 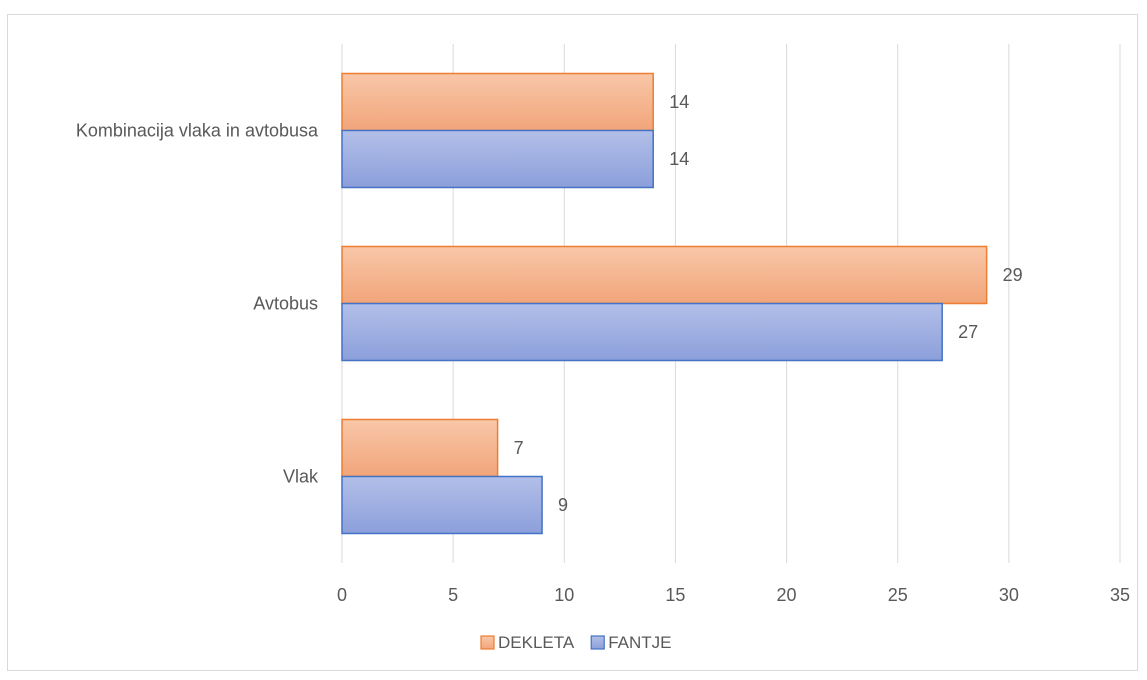 What do you see at coordinates (597, 642) in the screenshot?
I see `legend-swatch-fantje` at bounding box center [597, 642].